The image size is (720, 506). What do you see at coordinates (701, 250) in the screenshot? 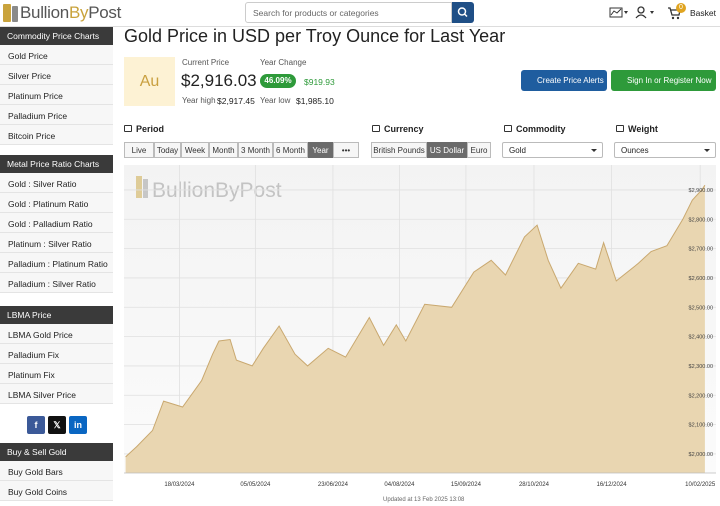
I see `y-tick-label: $2,700.00` at bounding box center [701, 250].